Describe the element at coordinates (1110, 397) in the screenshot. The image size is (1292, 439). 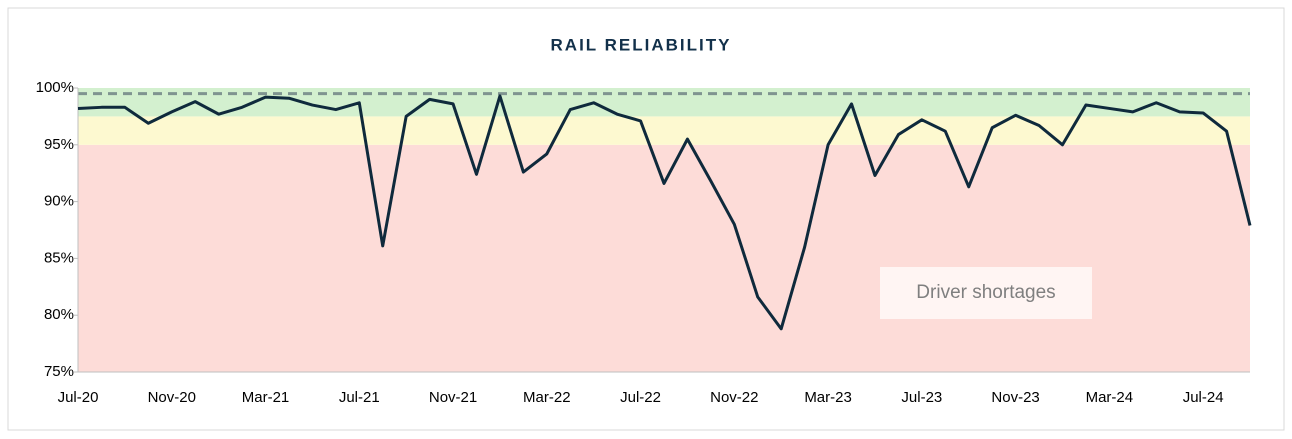
I see `x-tick-label: Mar-24` at that location.